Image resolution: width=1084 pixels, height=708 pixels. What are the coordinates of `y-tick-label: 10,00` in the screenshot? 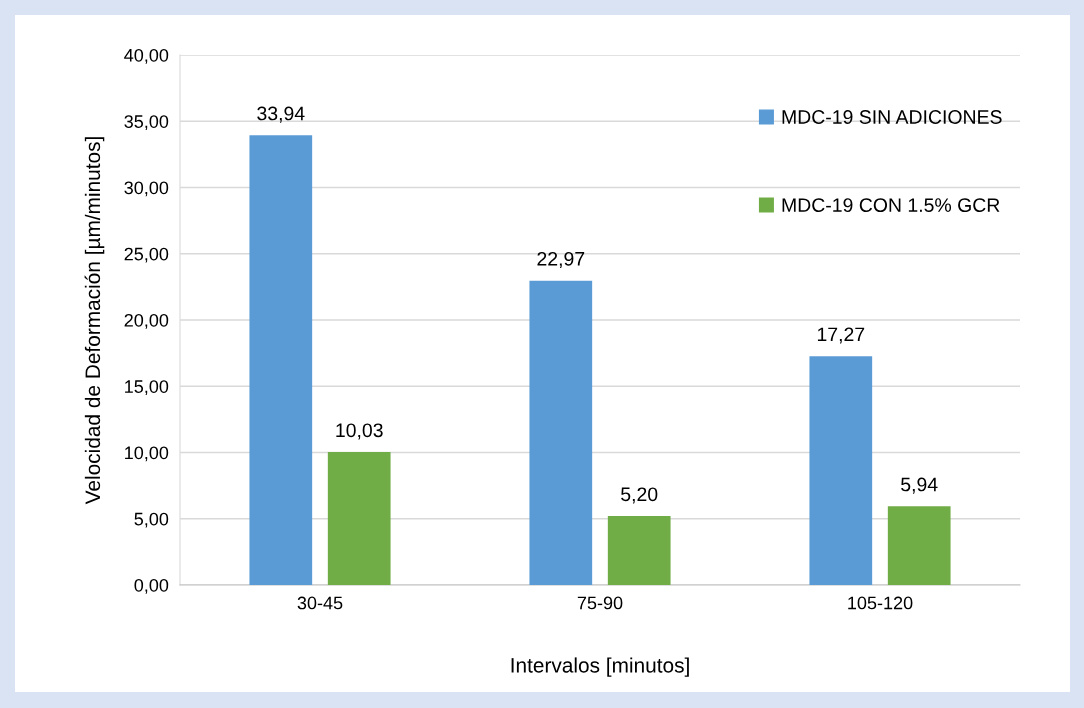 It's located at (147, 454).